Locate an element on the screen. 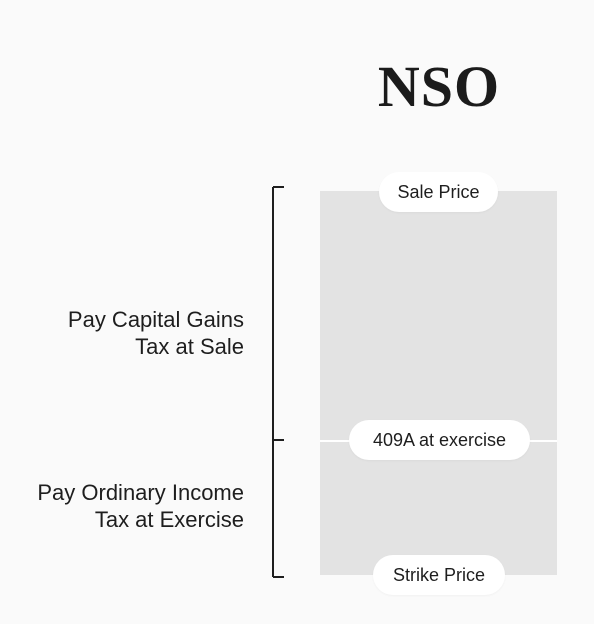  ordinary-income-label: Pay Ordinary Income Tax at Exercise is located at coordinates (140, 506).